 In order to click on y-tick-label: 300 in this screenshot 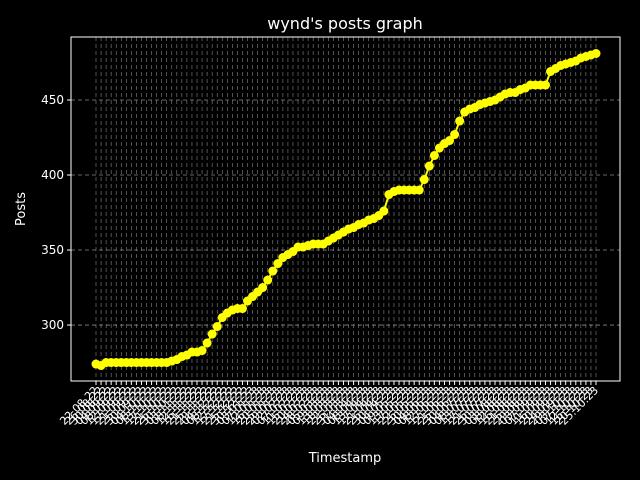, I will do `click(52, 325)`.